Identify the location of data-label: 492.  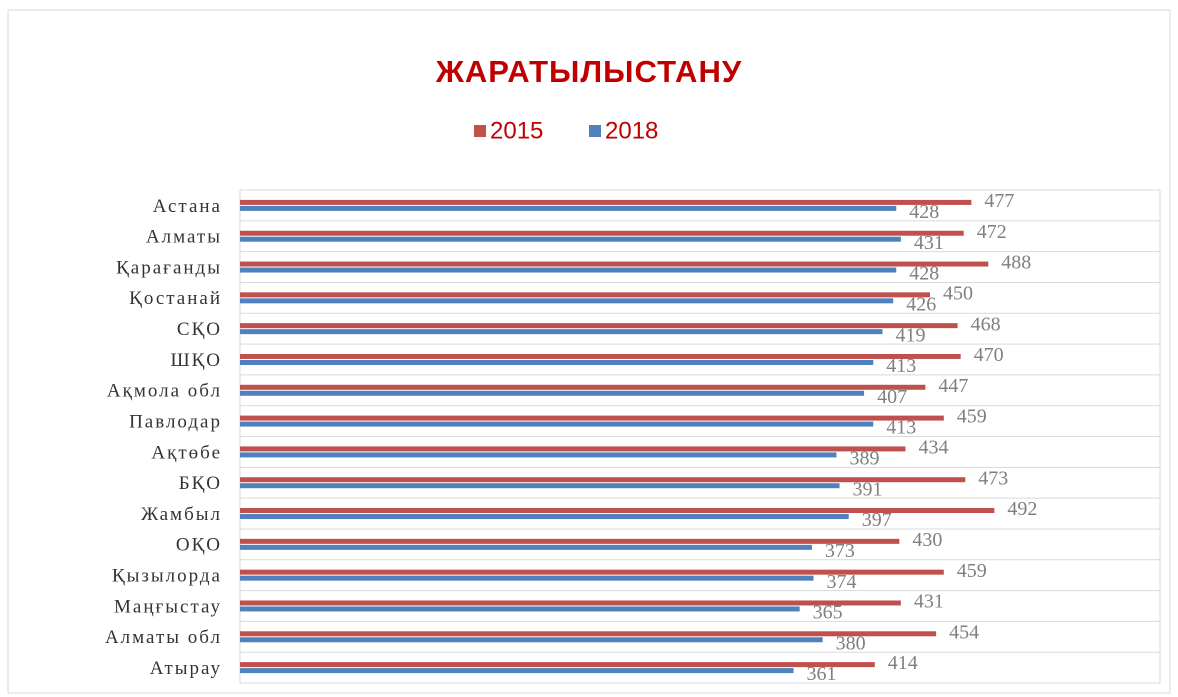
(1022, 509).